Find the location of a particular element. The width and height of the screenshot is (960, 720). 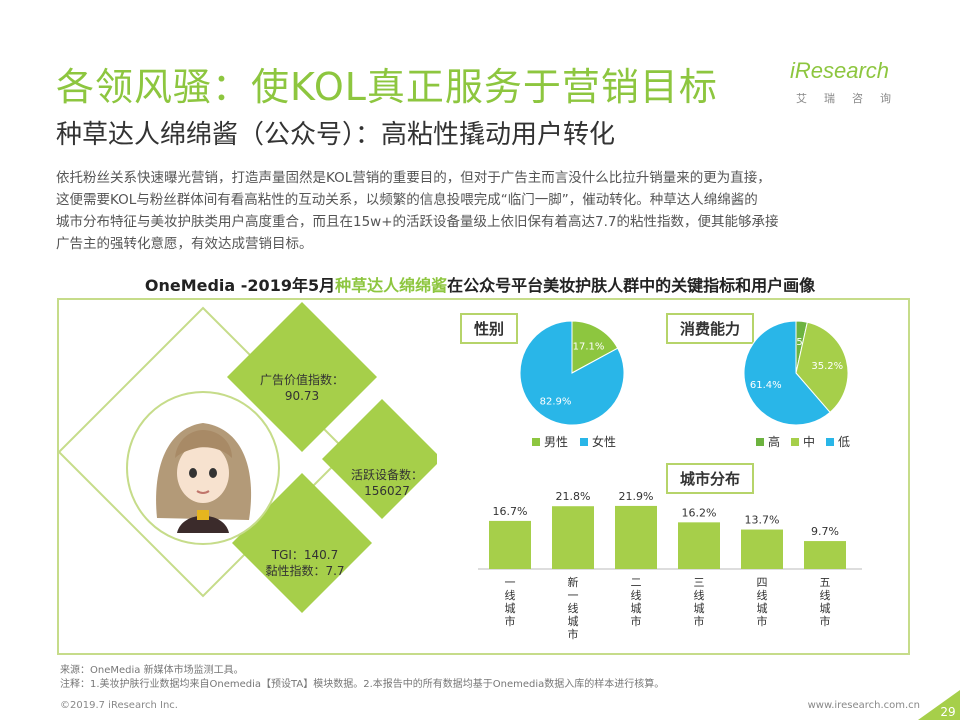

pie-slice-label: 35.2% is located at coordinates (827, 366).